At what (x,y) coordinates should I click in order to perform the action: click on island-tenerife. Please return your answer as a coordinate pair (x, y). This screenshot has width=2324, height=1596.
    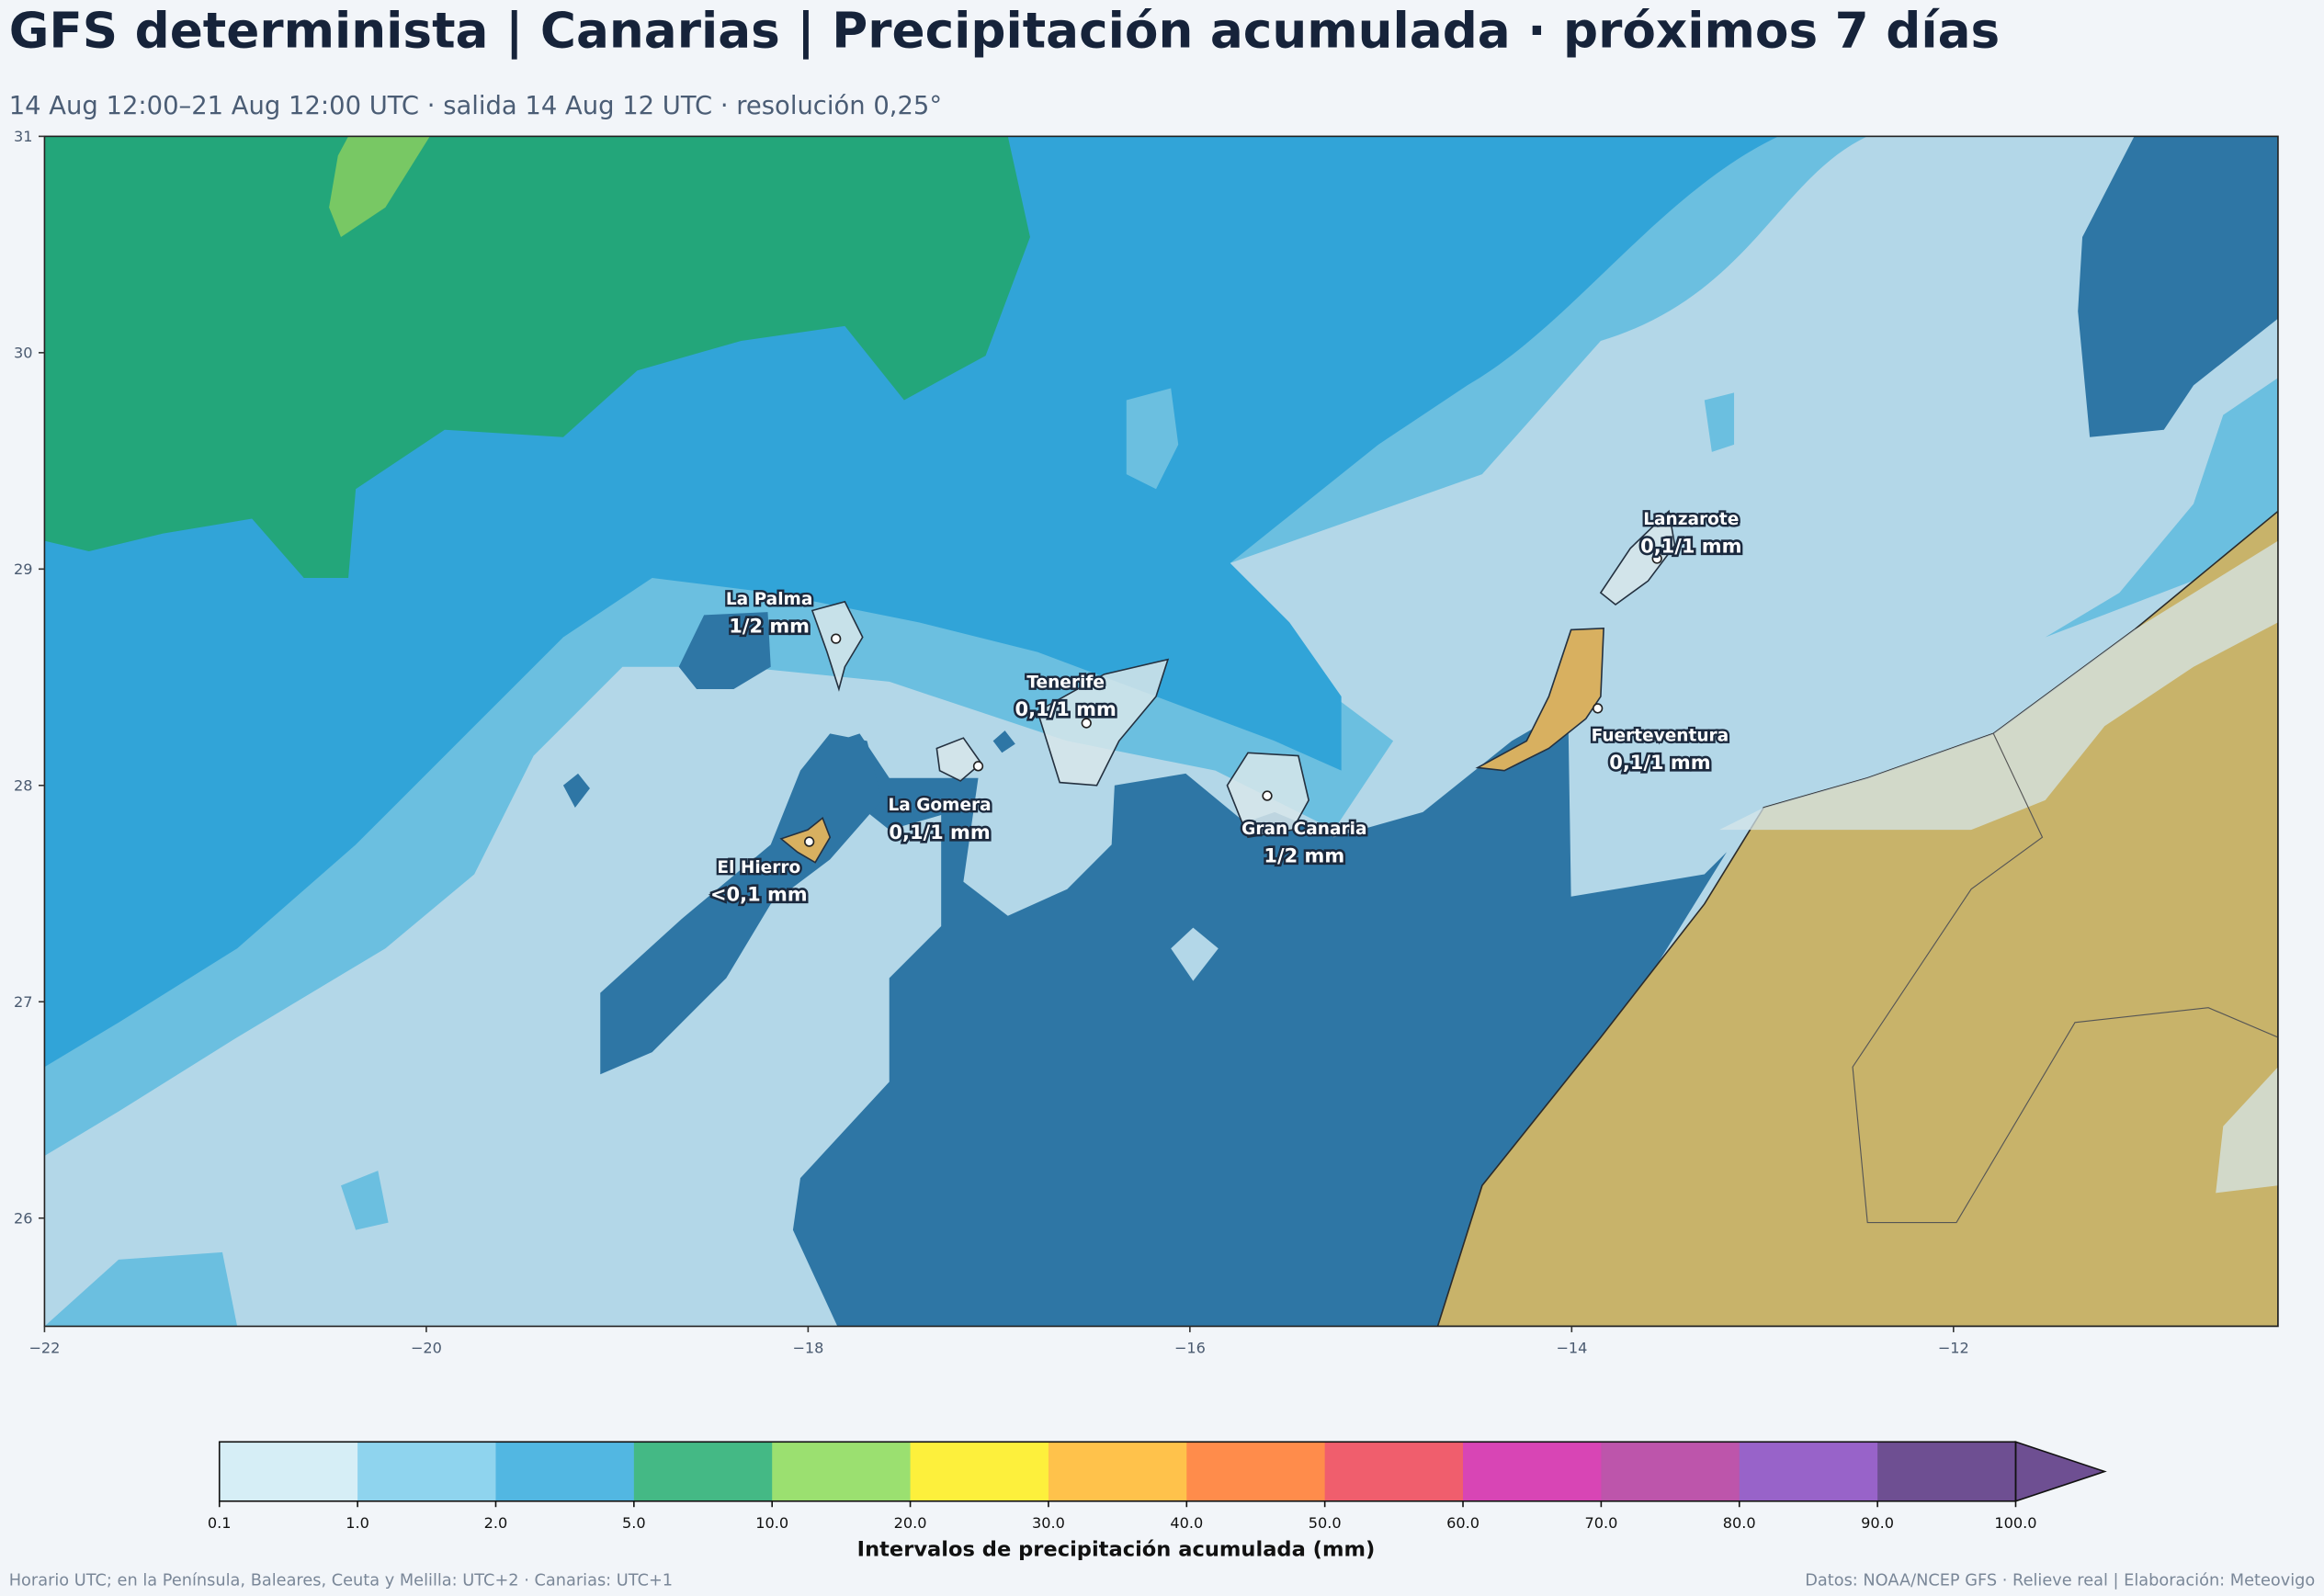
    Looking at the image, I should click on (1103, 722).